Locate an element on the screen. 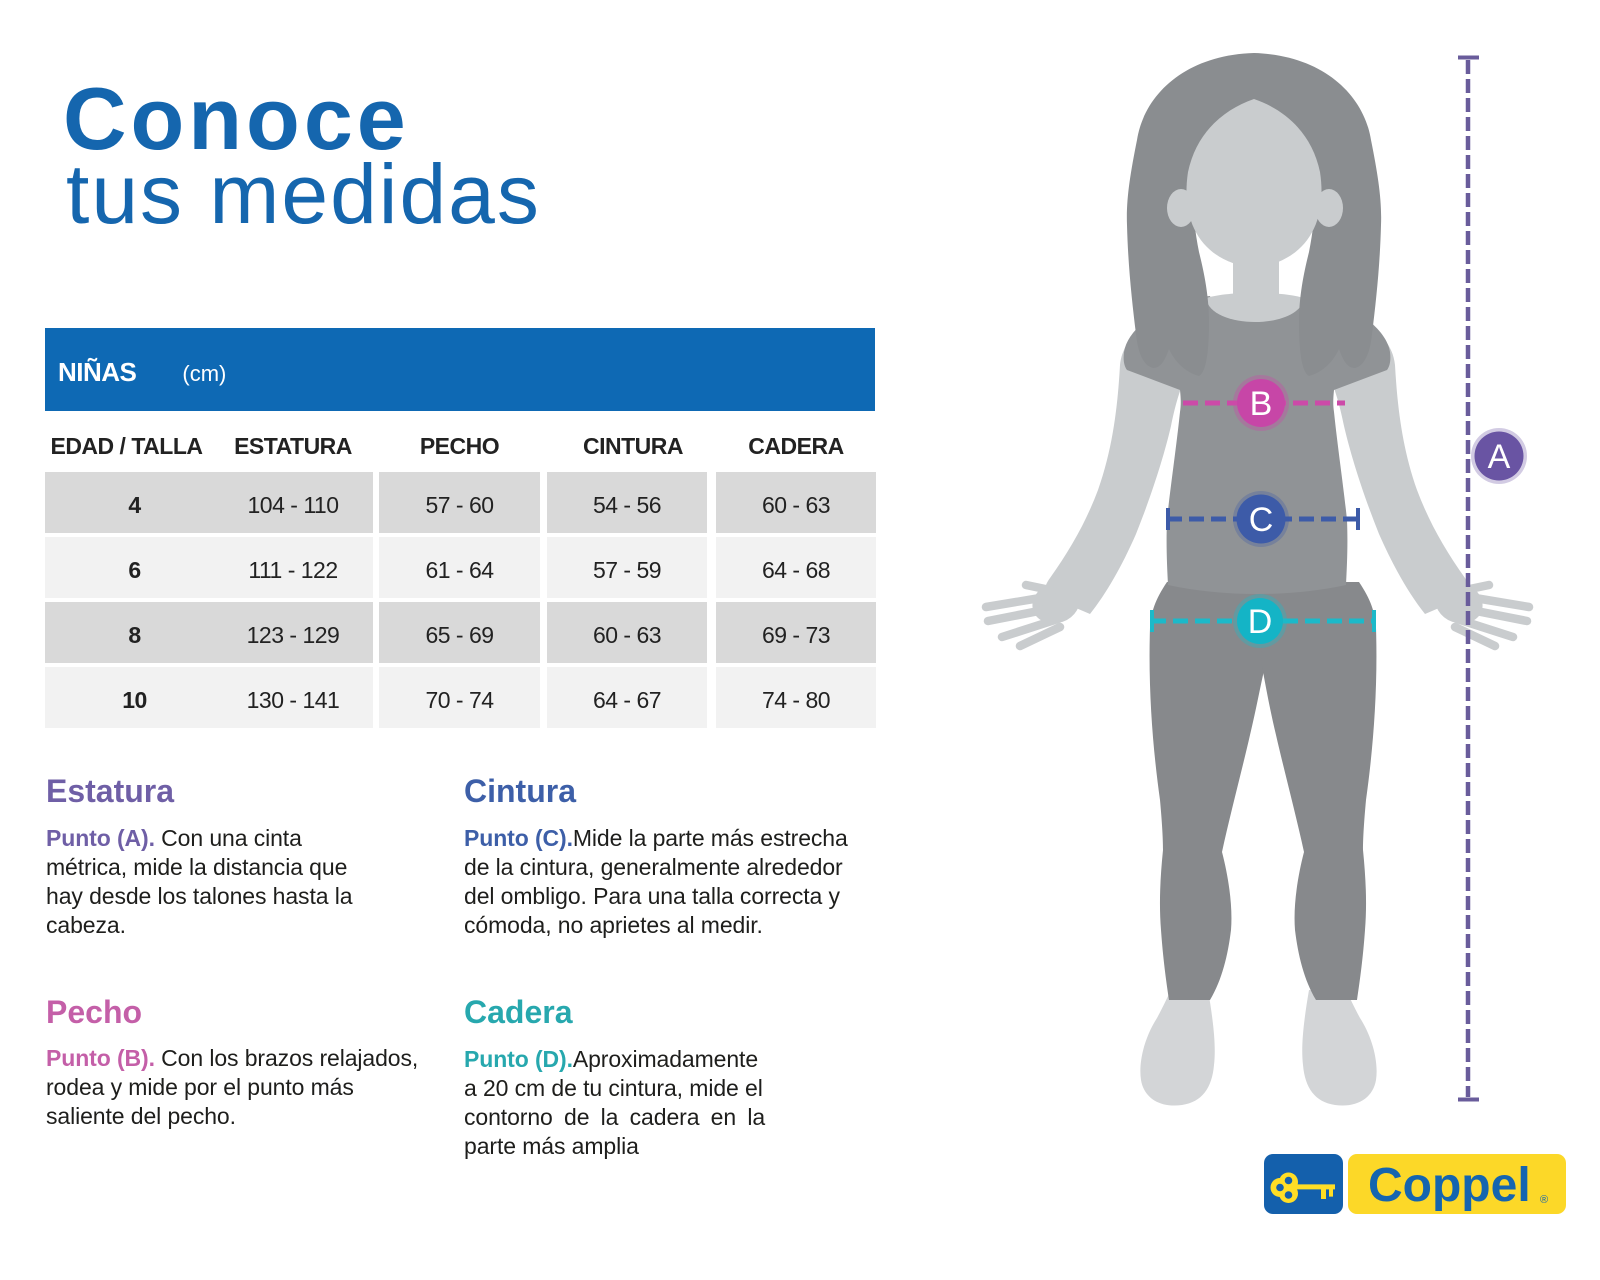 This screenshot has width=1600, height=1280. svg-text: B is located at coordinates (1261, 404).